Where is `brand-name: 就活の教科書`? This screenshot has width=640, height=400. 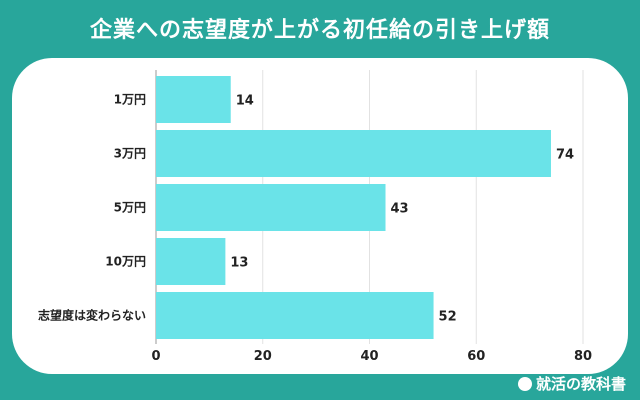
brand-name: 就活の教科書 is located at coordinates (580, 384).